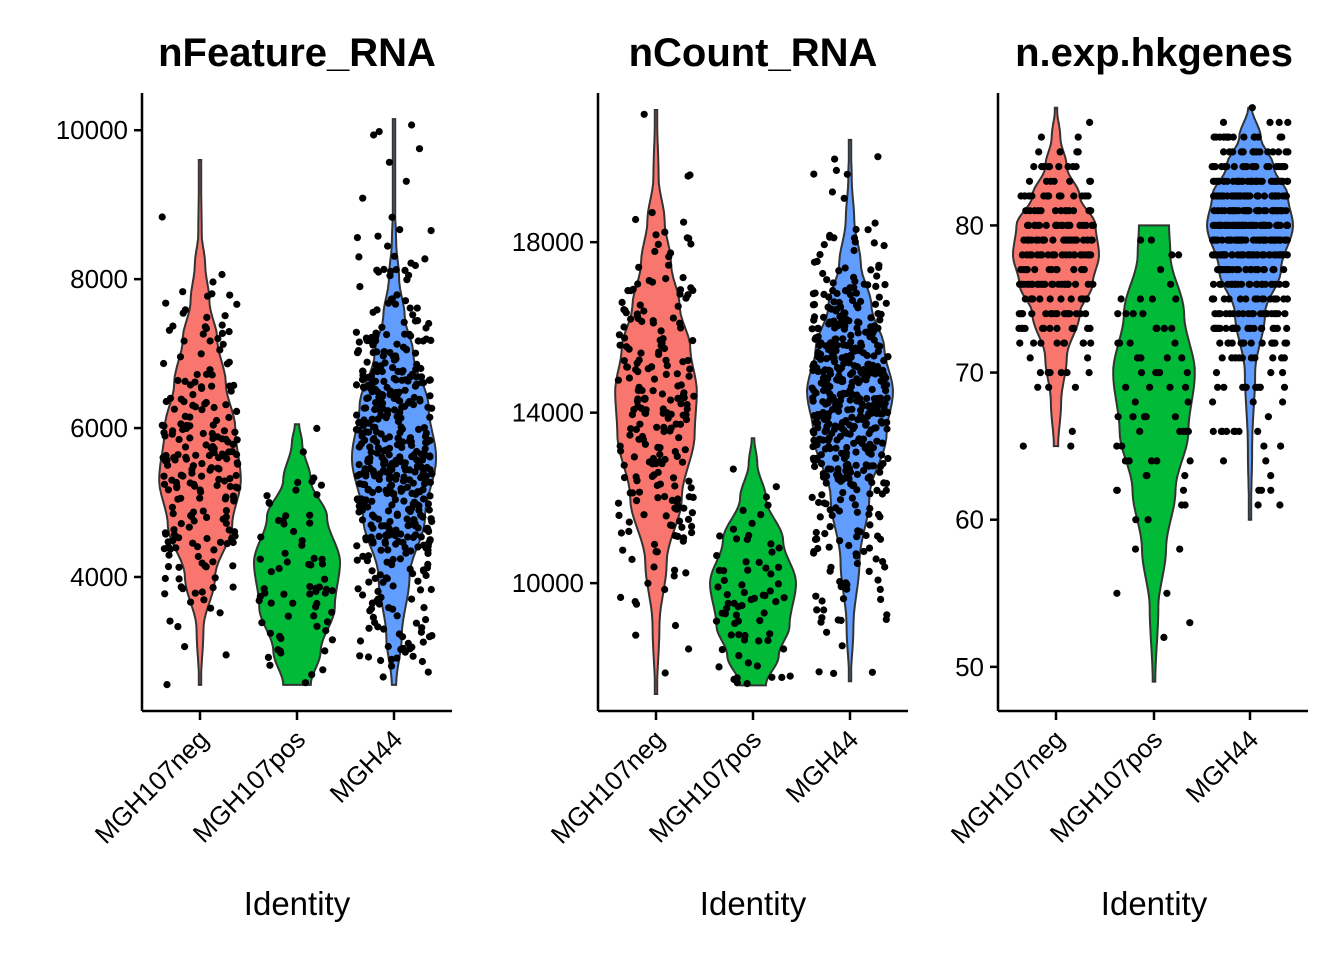 The height and width of the screenshot is (960, 1344). Describe the element at coordinates (548, 413) in the screenshot. I see `y-tick-label: 14000` at that location.